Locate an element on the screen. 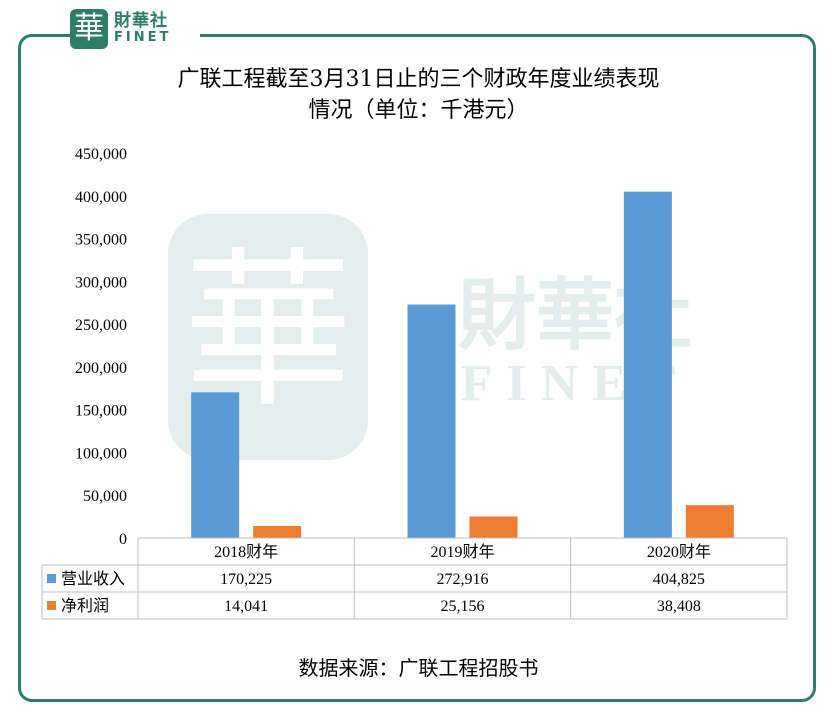  y-tick-label: 300,000 is located at coordinates (101, 282).